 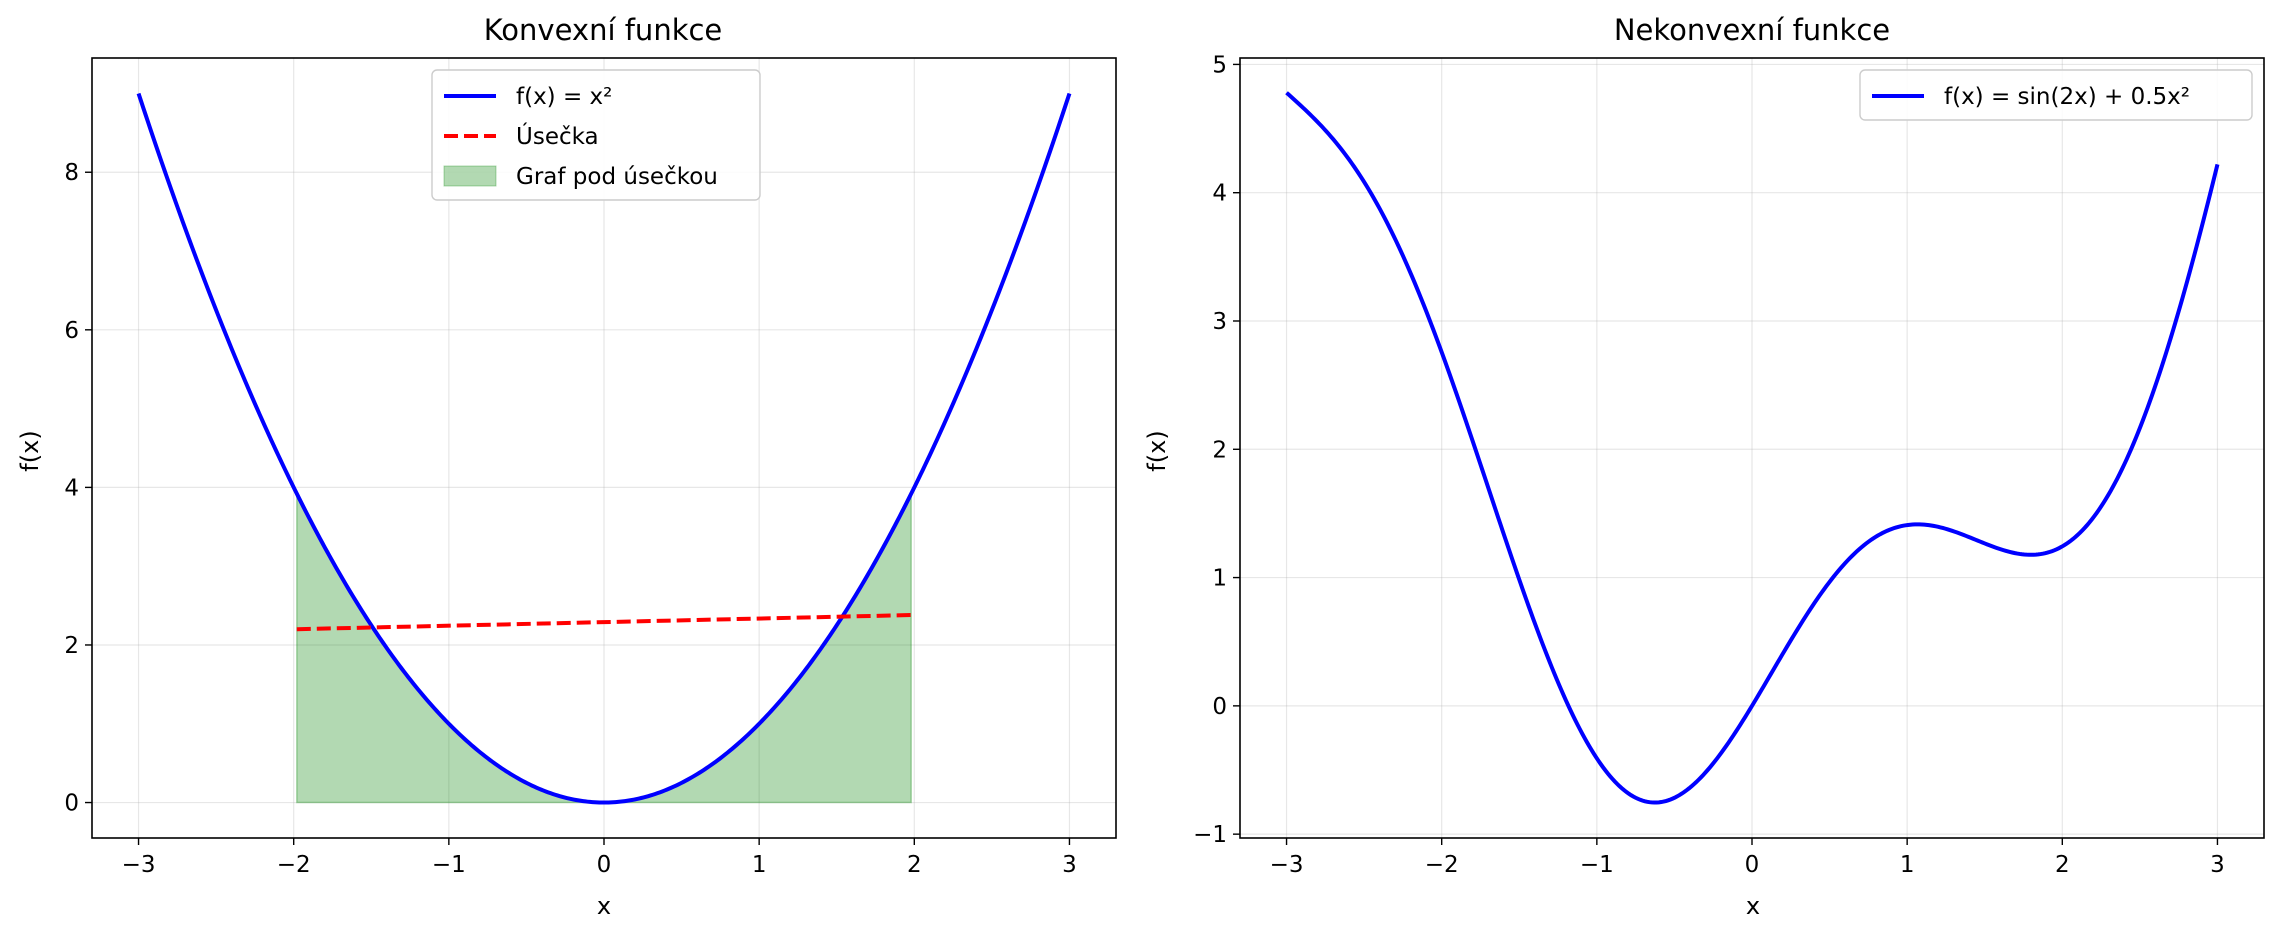 I want to click on legend: f(x) = sin(2x) + 0.5x², so click(x=2056, y=95).